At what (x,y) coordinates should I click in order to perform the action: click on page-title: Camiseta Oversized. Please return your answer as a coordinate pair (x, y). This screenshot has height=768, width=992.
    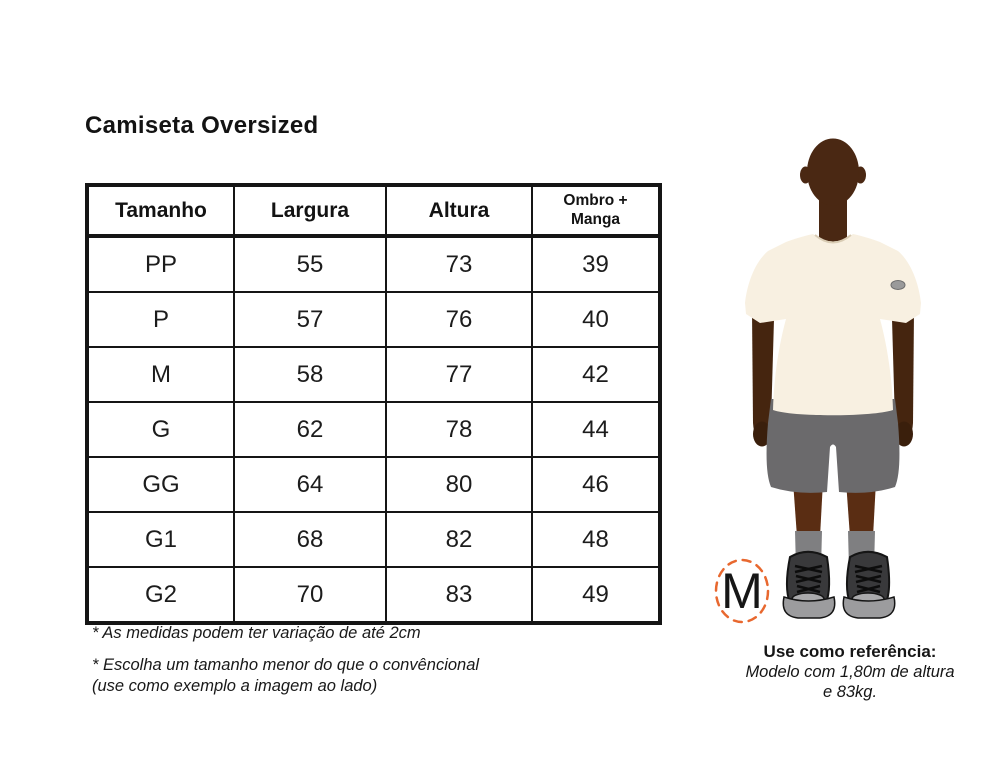
    Looking at the image, I should click on (202, 125).